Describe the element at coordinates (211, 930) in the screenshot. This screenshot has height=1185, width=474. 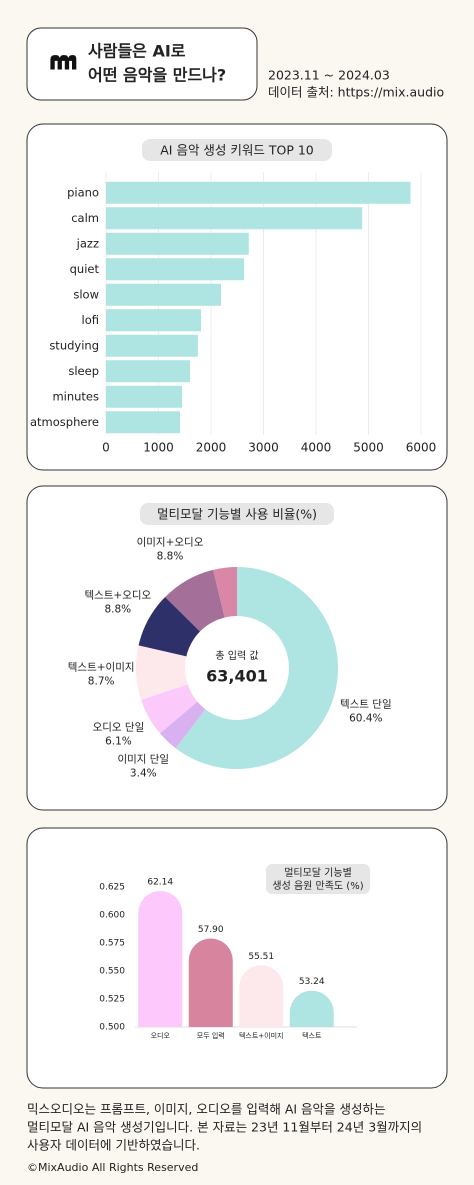
I see `value-label: 57.90` at that location.